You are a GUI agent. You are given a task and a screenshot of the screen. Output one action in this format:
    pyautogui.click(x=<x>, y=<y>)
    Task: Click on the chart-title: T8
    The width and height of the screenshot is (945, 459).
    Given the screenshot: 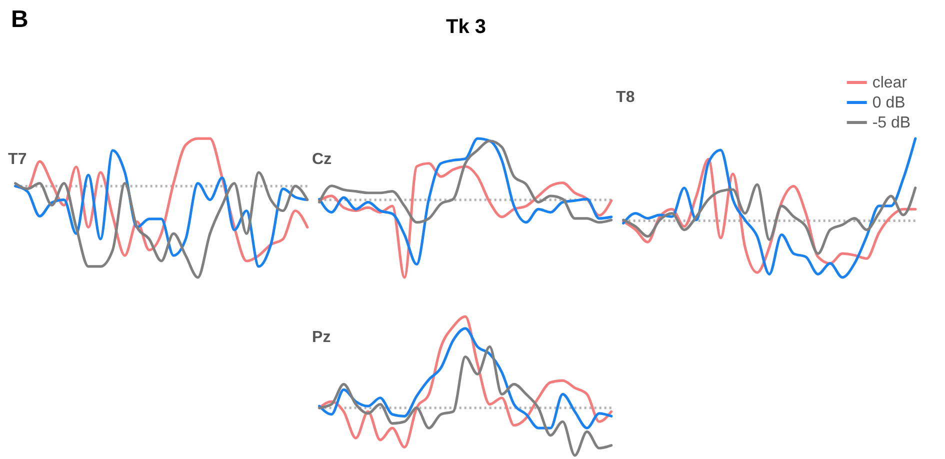 What is the action you would take?
    pyautogui.click(x=625, y=97)
    